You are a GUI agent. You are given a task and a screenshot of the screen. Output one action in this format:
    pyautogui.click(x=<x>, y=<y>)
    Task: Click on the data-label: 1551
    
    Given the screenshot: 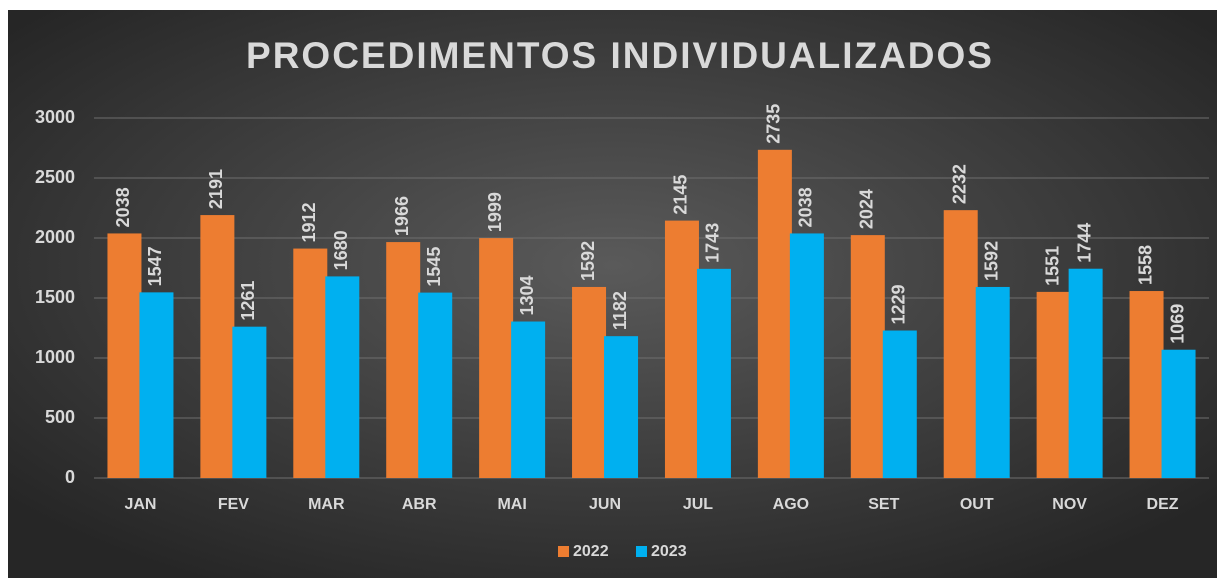 What is the action you would take?
    pyautogui.click(x=1052, y=266)
    